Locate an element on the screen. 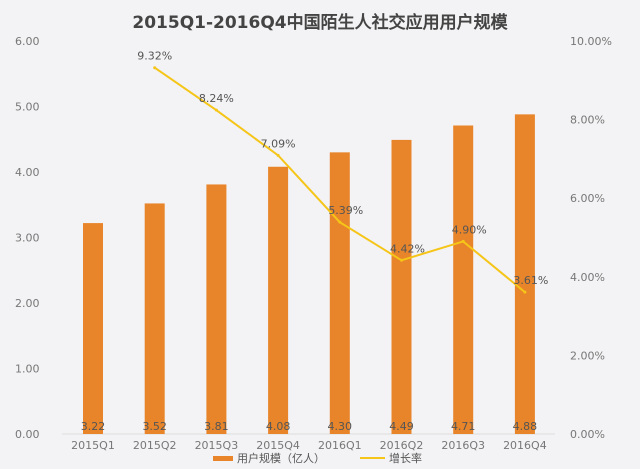 The image size is (640, 469). y-left-tick: 3.00 is located at coordinates (27, 238).